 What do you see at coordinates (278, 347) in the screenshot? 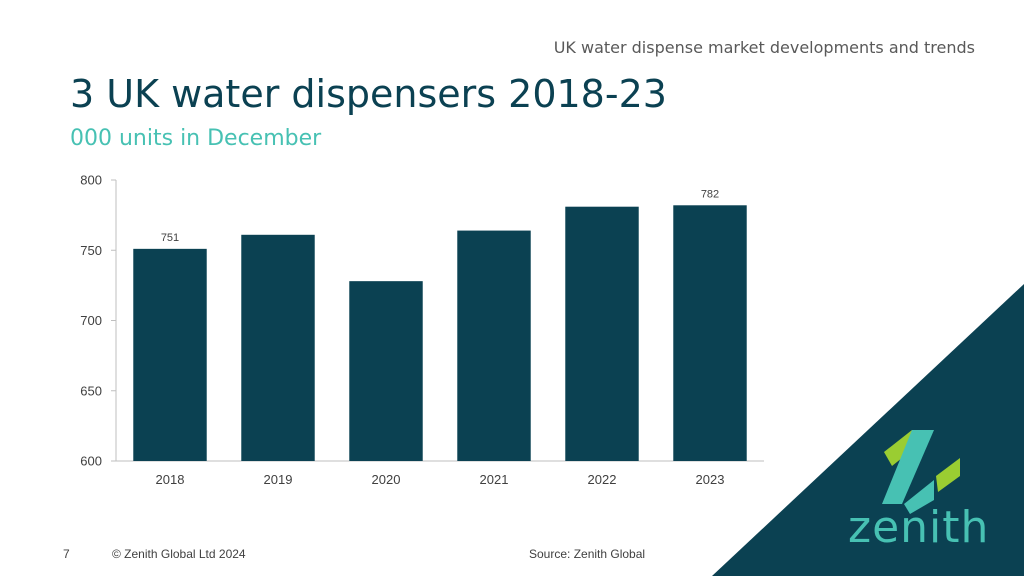
I see `bar-2019` at bounding box center [278, 347].